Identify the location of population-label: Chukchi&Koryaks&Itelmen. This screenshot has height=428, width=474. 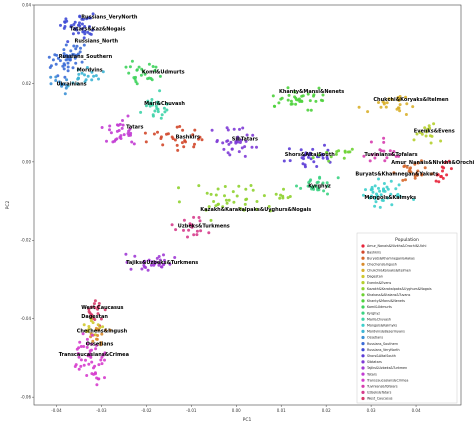
(411, 100).